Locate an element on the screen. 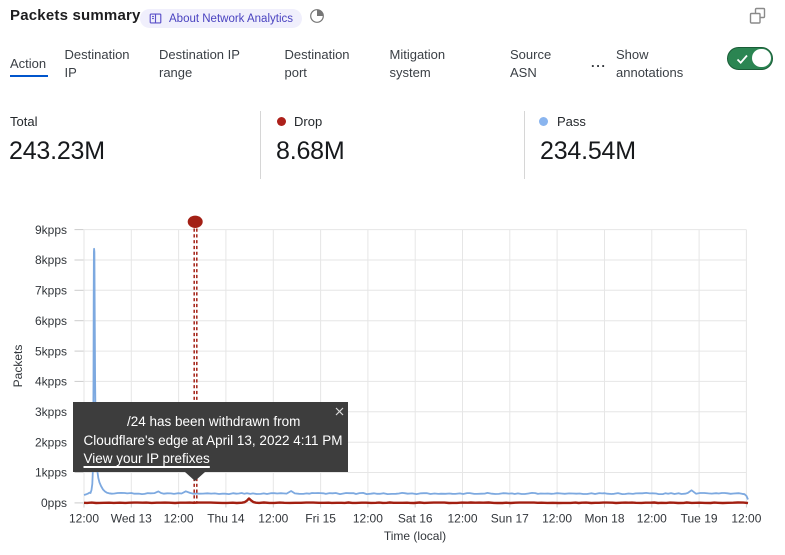 This screenshot has height=555, width=785. svg-text: 4kpps is located at coordinates (51, 382).